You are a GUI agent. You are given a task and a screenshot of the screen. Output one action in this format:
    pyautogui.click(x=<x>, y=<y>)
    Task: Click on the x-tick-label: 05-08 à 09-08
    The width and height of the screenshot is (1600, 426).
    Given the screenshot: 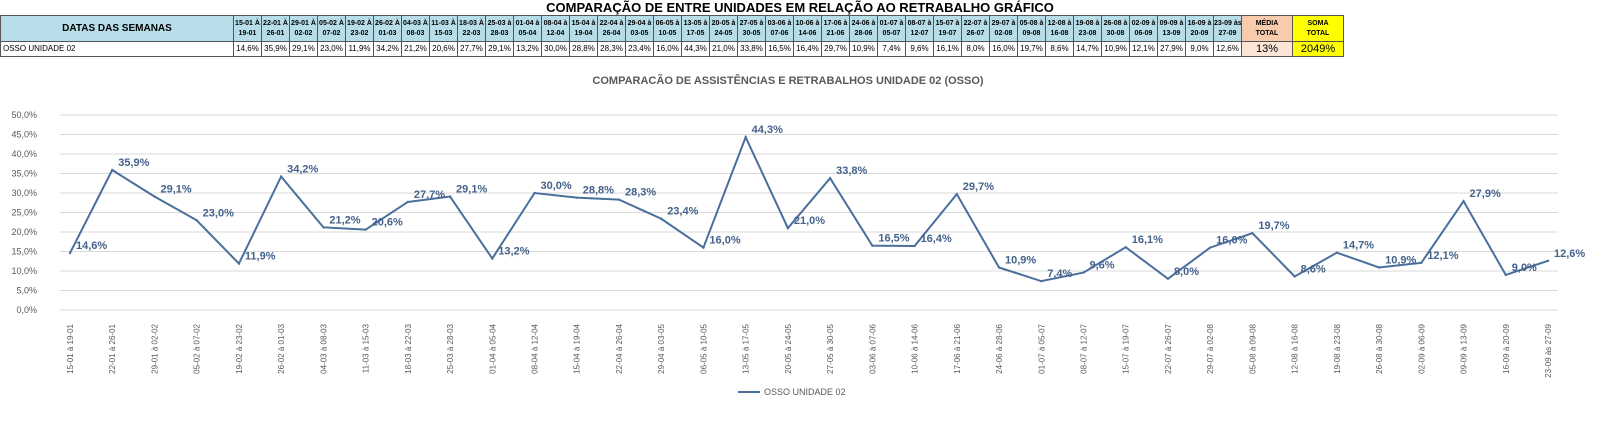 What is the action you would take?
    pyautogui.click(x=1252, y=348)
    